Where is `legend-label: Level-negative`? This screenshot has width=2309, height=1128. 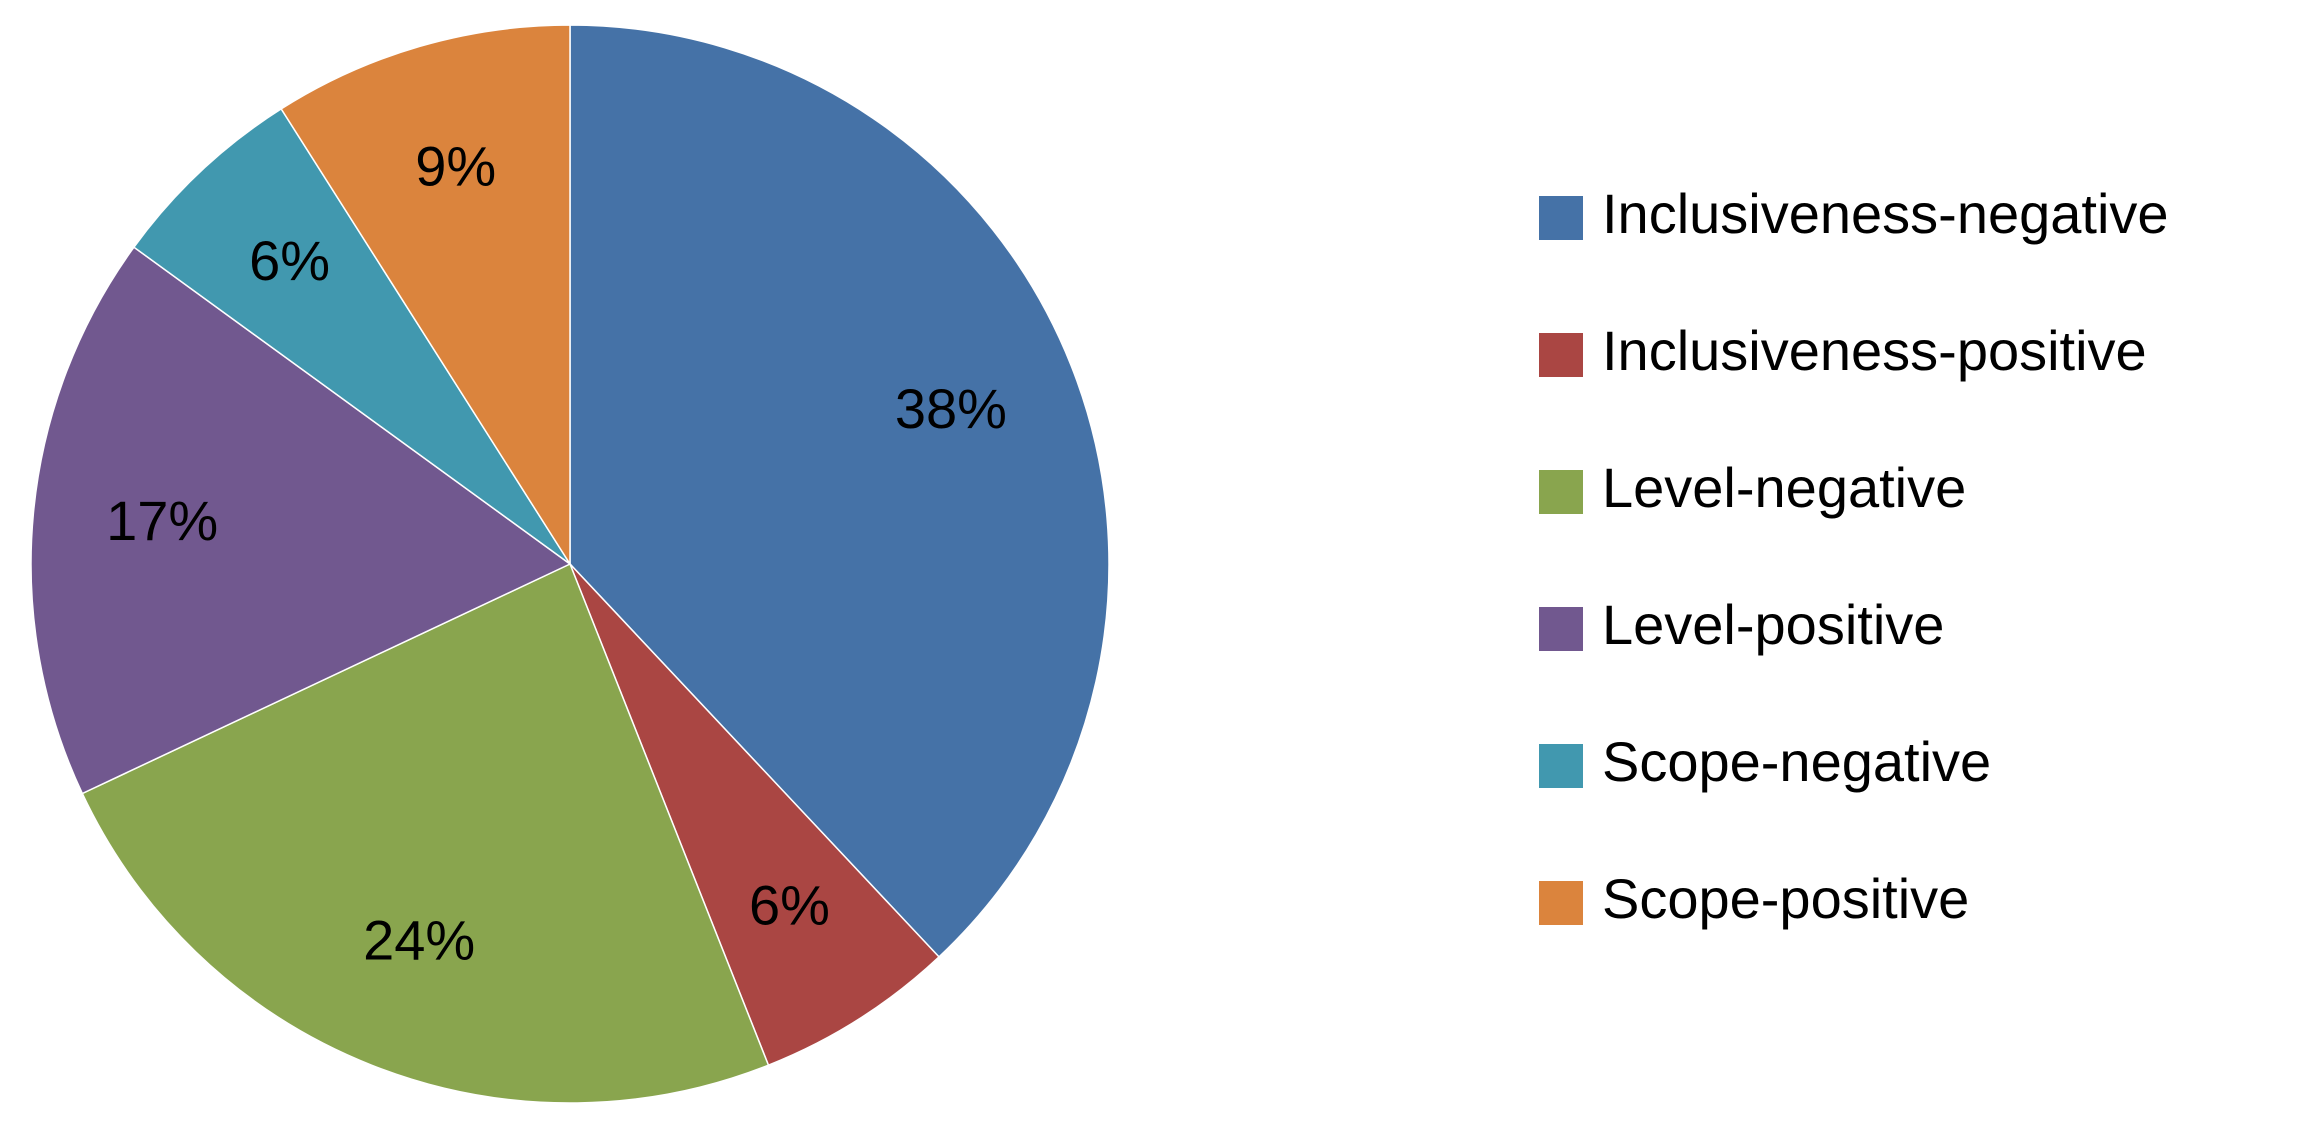 legend-label: Level-negative is located at coordinates (1784, 487).